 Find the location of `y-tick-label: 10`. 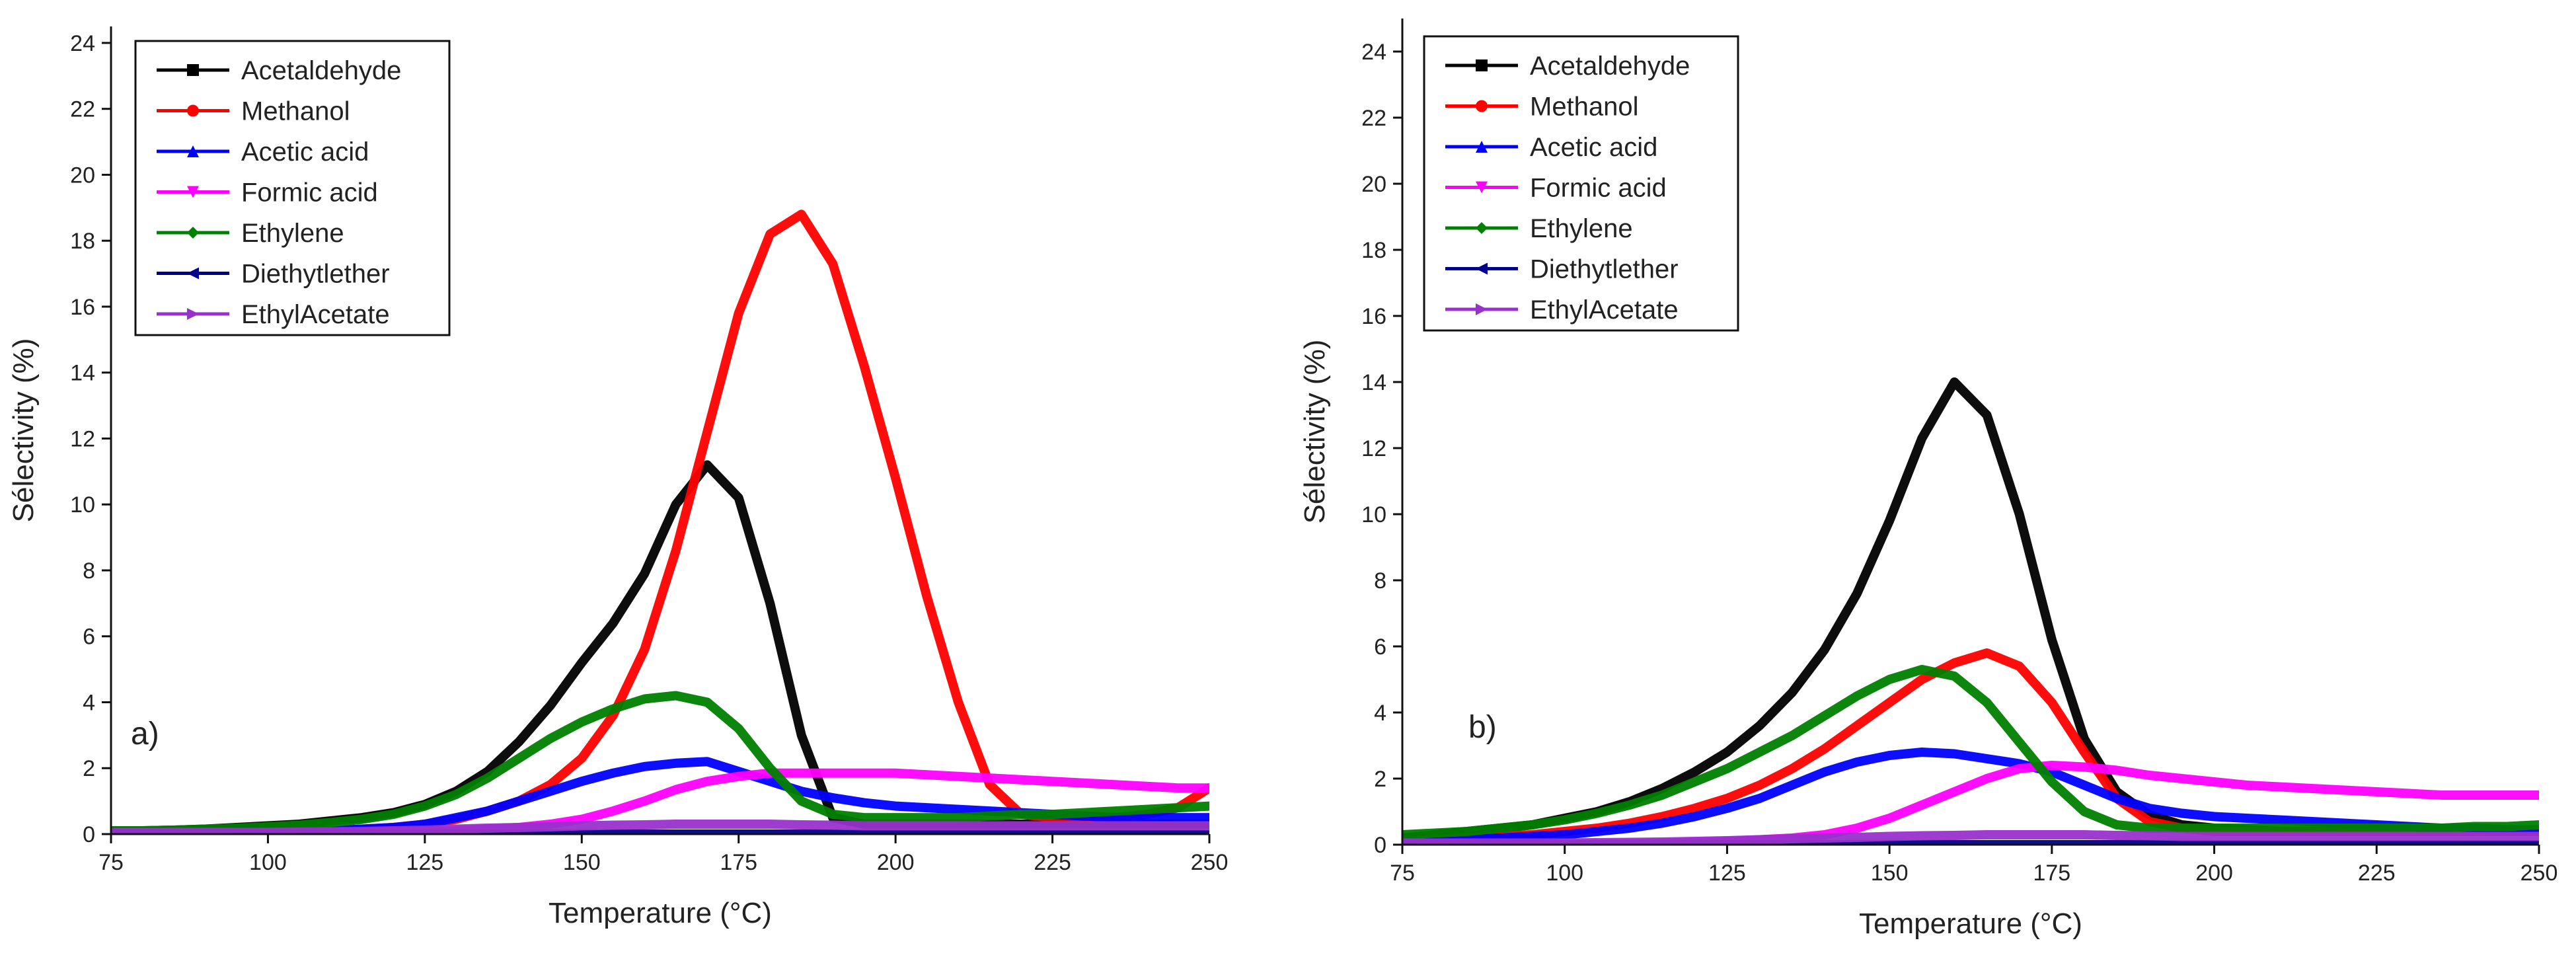

y-tick-label: 10 is located at coordinates (1373, 514).